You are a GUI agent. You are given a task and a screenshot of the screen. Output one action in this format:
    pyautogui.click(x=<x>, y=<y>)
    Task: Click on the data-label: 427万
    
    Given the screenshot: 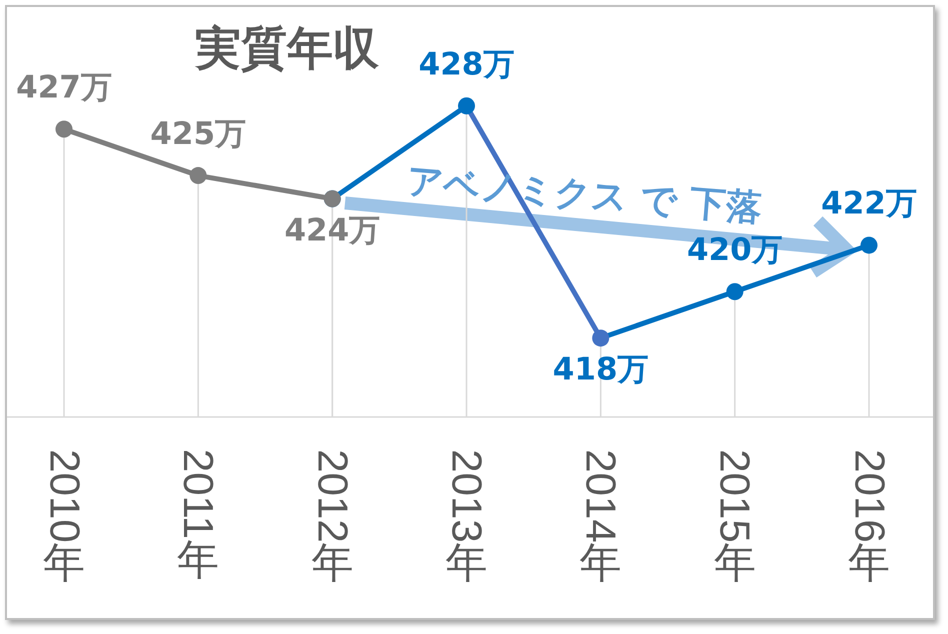 What is the action you would take?
    pyautogui.click(x=64, y=88)
    